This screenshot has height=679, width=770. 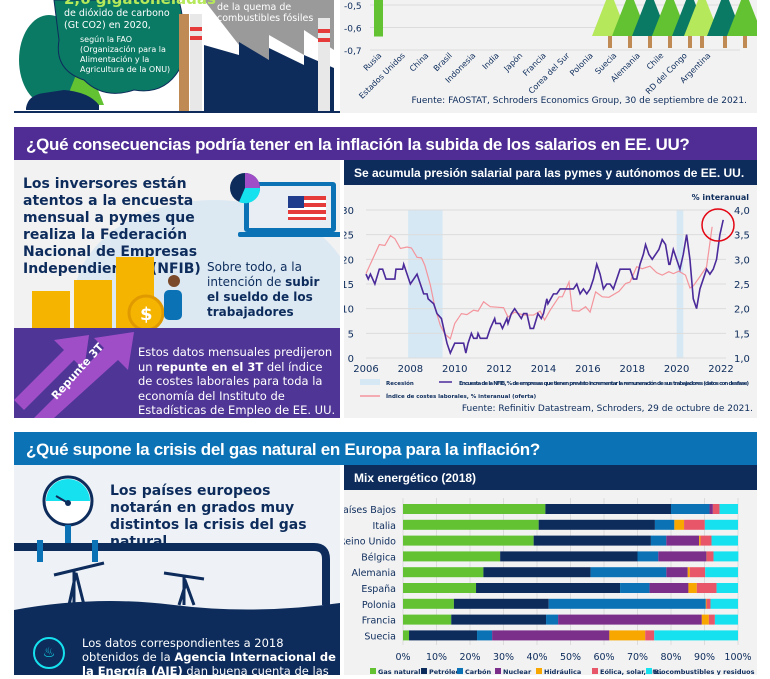 What do you see at coordinates (378, 589) in the screenshot?
I see `category-label: España` at bounding box center [378, 589].